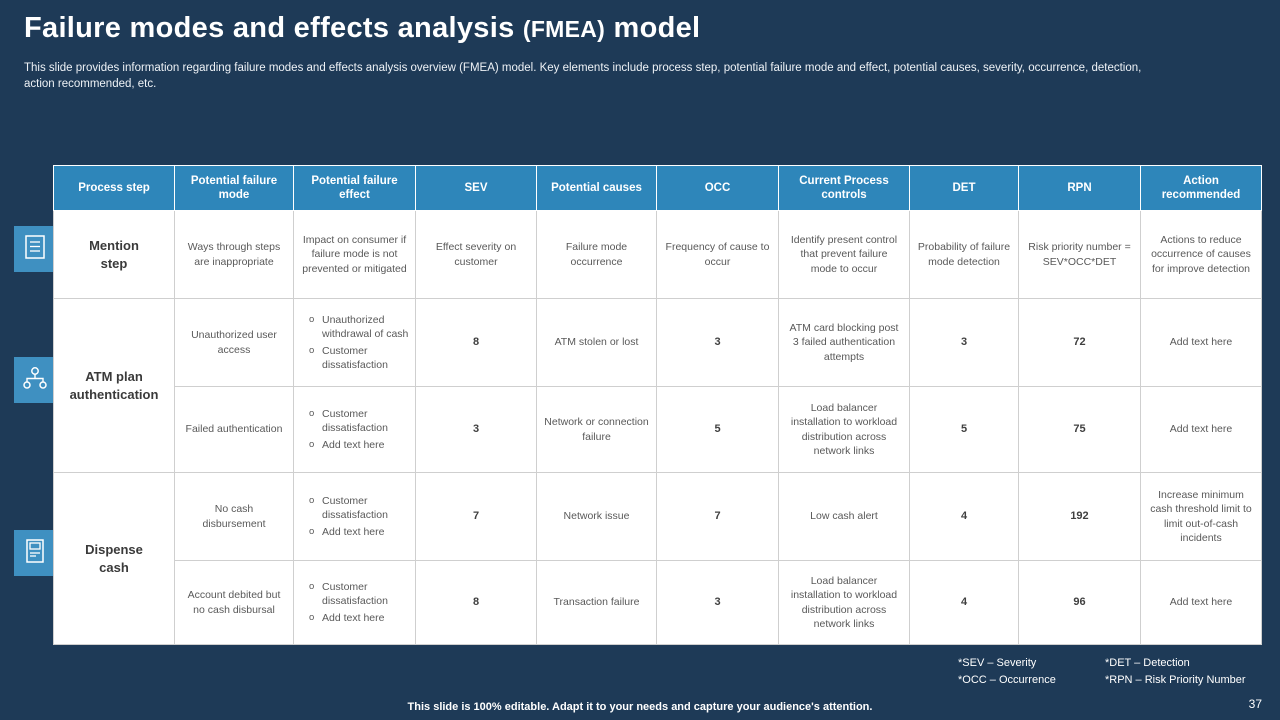 Image resolution: width=1280 pixels, height=720 pixels. Describe the element at coordinates (234, 602) in the screenshot. I see `cell-failure-mode: Account debited but no cash disbursal` at that location.